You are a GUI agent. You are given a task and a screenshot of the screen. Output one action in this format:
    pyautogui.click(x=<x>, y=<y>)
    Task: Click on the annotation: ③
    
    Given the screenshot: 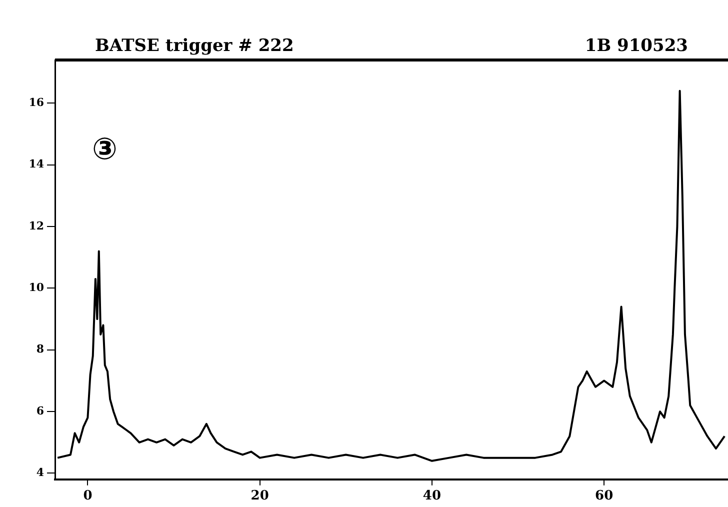 What is the action you would take?
    pyautogui.click(x=105, y=149)
    